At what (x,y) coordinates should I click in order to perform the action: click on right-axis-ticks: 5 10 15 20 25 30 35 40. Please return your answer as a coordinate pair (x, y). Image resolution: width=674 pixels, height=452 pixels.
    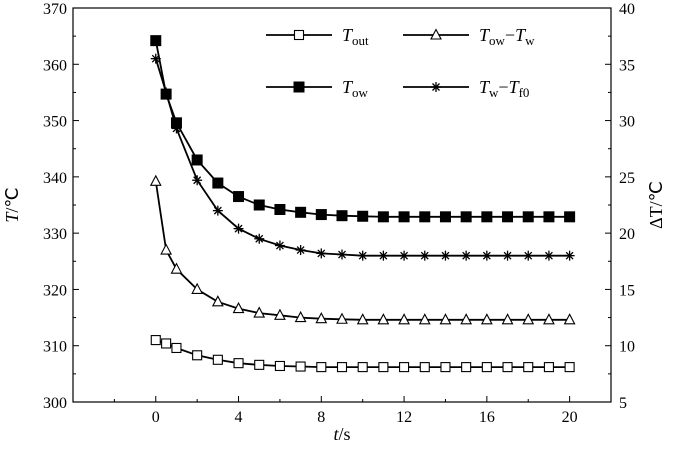
    Looking at the image, I should click on (620, 206).